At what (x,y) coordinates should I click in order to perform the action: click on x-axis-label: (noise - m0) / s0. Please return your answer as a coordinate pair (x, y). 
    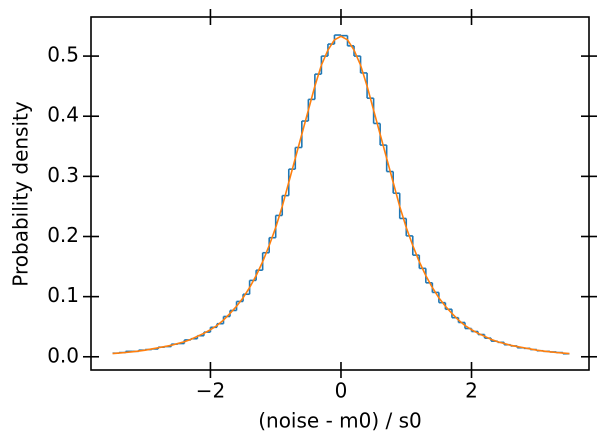
    Looking at the image, I should click on (340, 421).